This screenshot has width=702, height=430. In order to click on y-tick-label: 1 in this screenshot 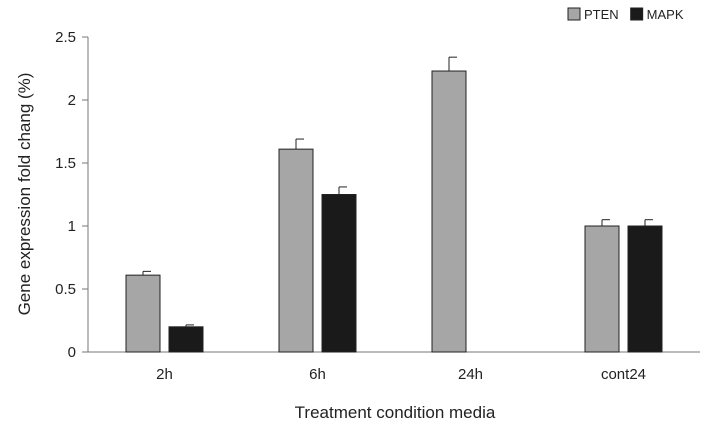, I will do `click(72, 226)`.